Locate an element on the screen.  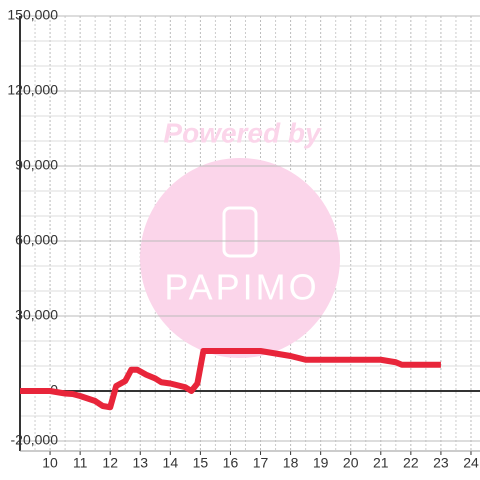
x-tick-label: 20 is located at coordinates (351, 463).